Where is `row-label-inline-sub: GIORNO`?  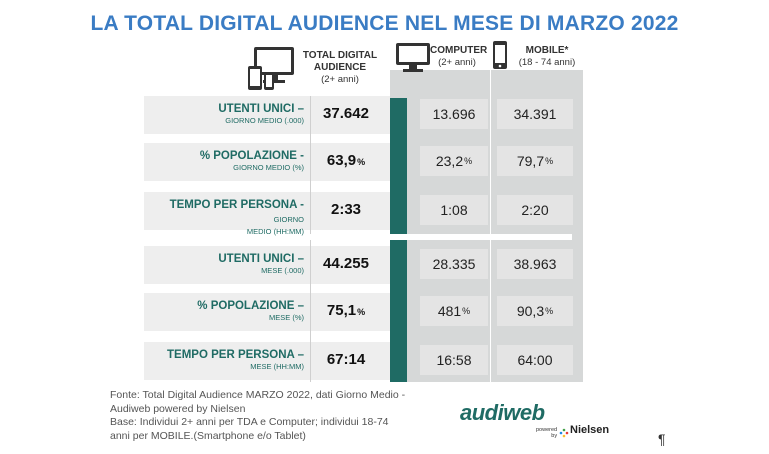 row-label-inline-sub: GIORNO is located at coordinates (288, 219).